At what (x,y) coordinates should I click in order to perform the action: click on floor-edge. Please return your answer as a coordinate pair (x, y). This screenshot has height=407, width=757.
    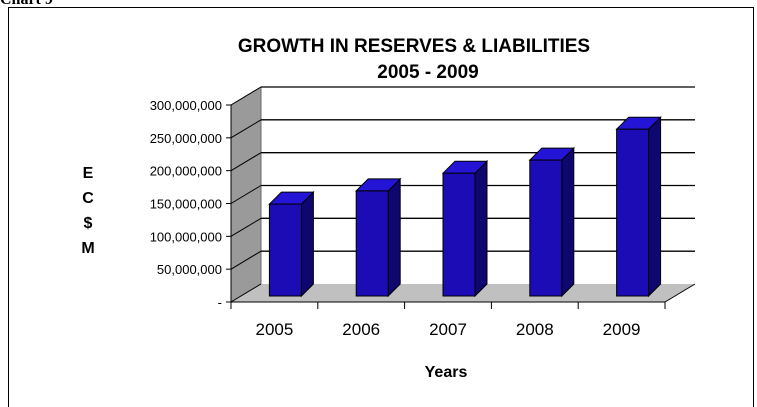
    Looking at the image, I should click on (680, 293).